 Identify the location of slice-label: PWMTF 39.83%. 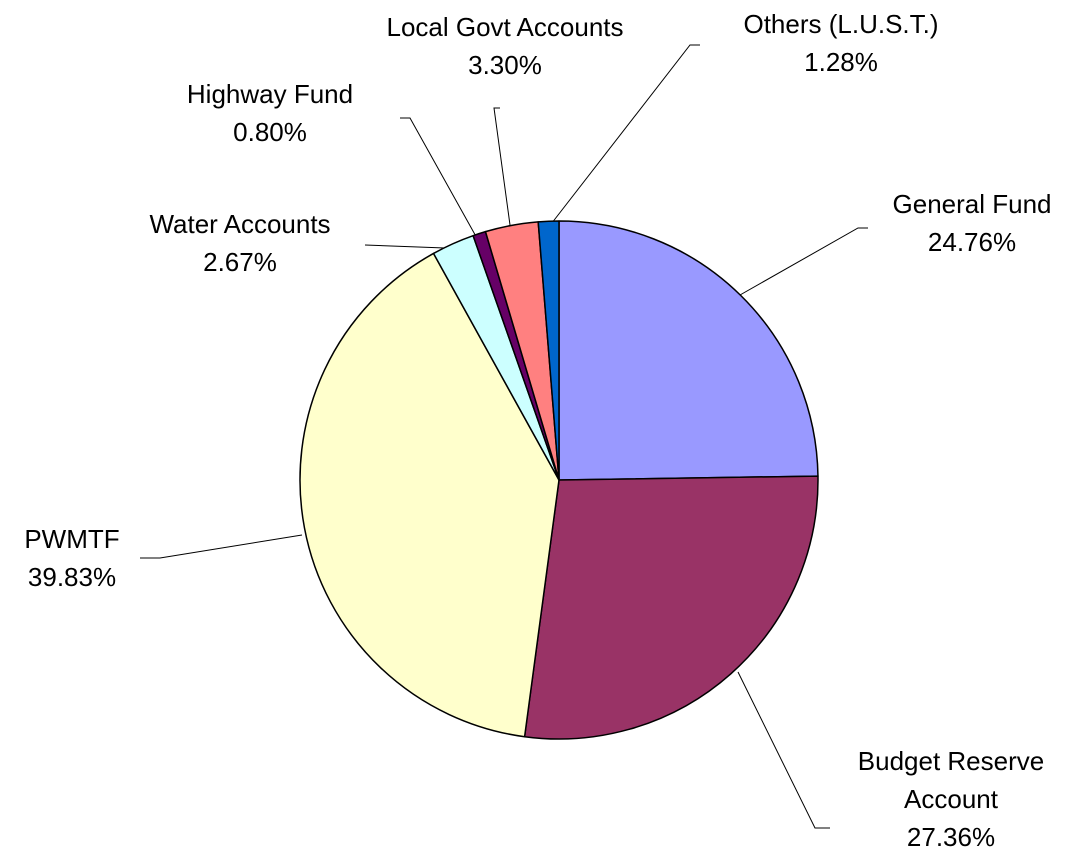
(71, 558).